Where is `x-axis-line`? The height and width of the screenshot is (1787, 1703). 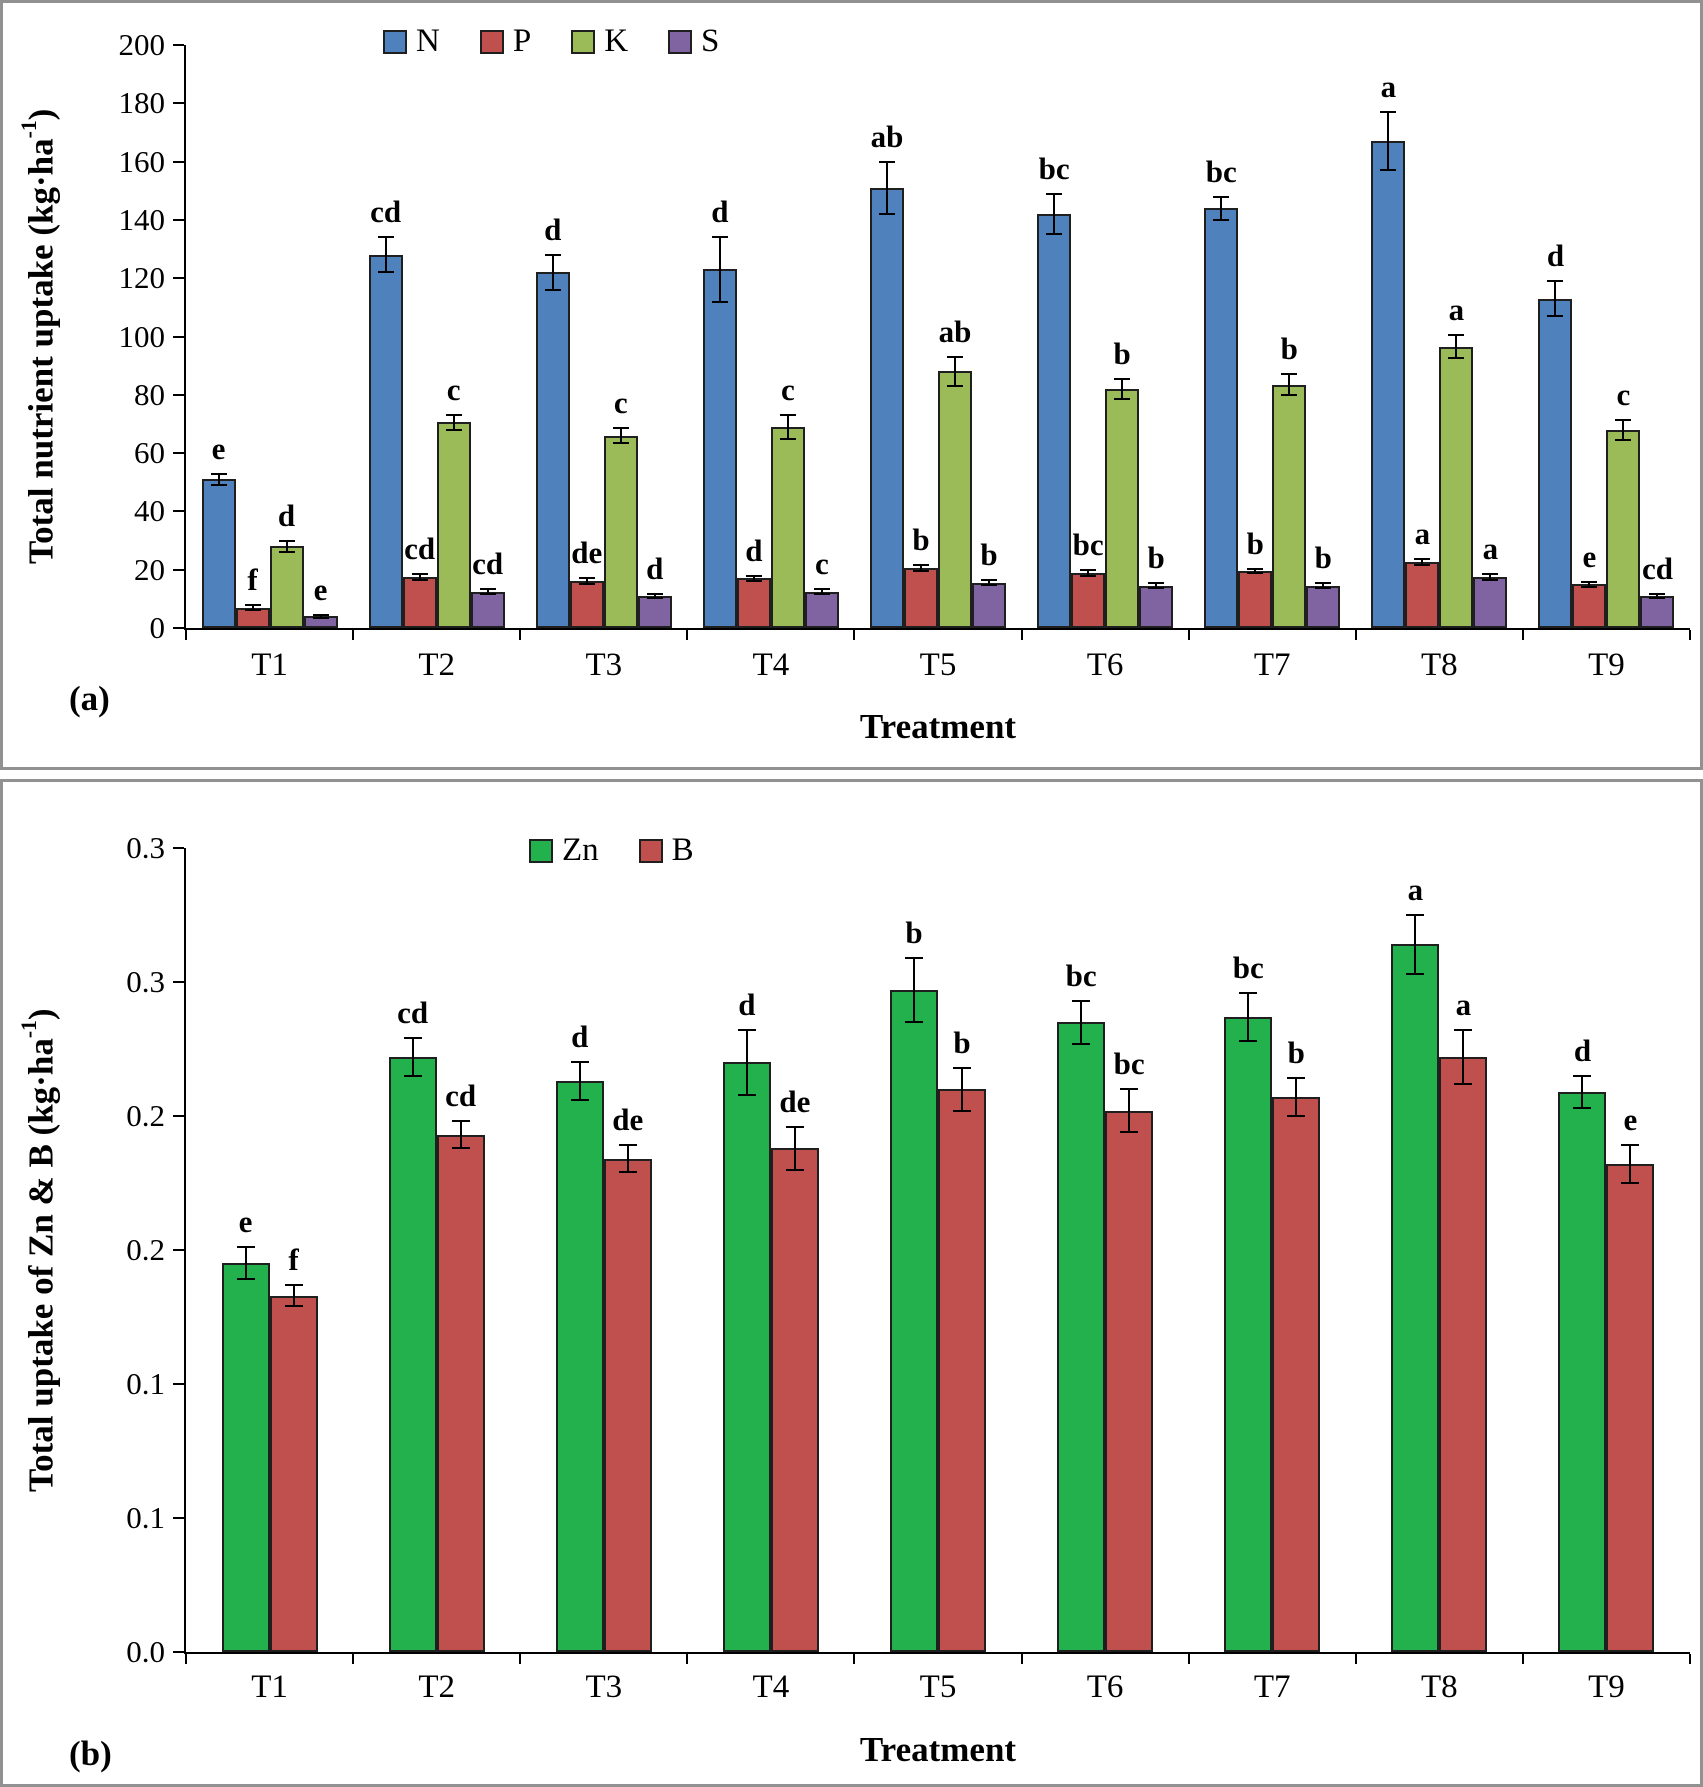 x-axis-line is located at coordinates (937, 1653).